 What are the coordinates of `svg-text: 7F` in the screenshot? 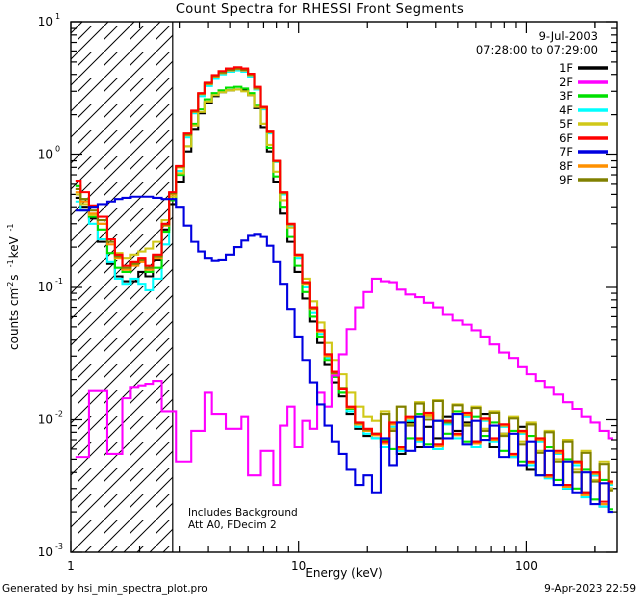 It's located at (566, 152).